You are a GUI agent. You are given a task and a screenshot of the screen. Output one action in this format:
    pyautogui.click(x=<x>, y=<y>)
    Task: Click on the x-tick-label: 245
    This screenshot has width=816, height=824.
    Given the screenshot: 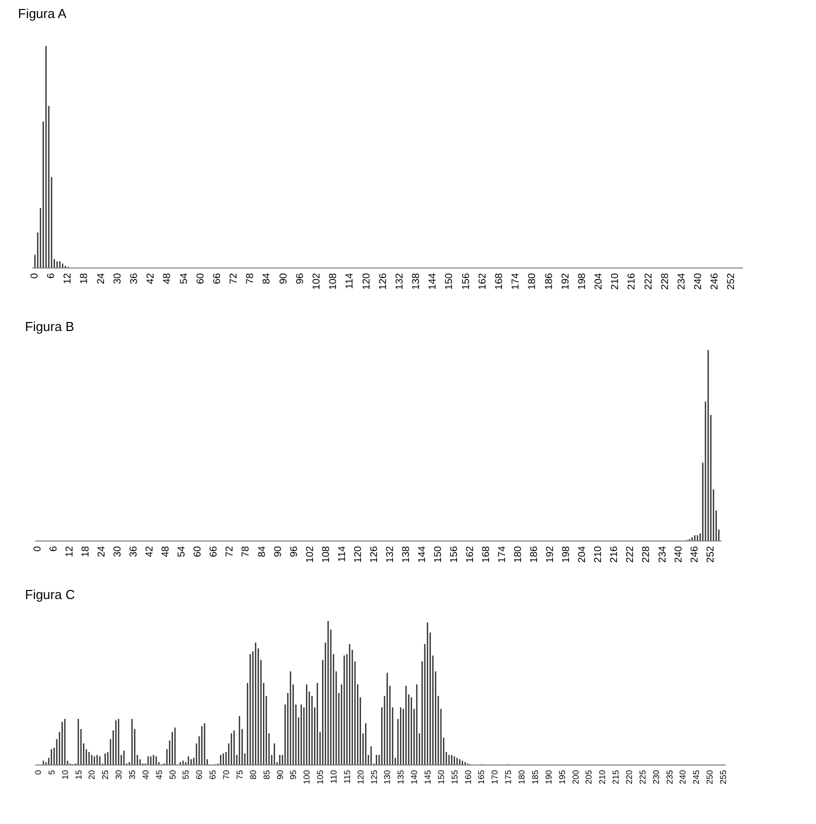 What is the action you would take?
    pyautogui.click(x=696, y=777)
    